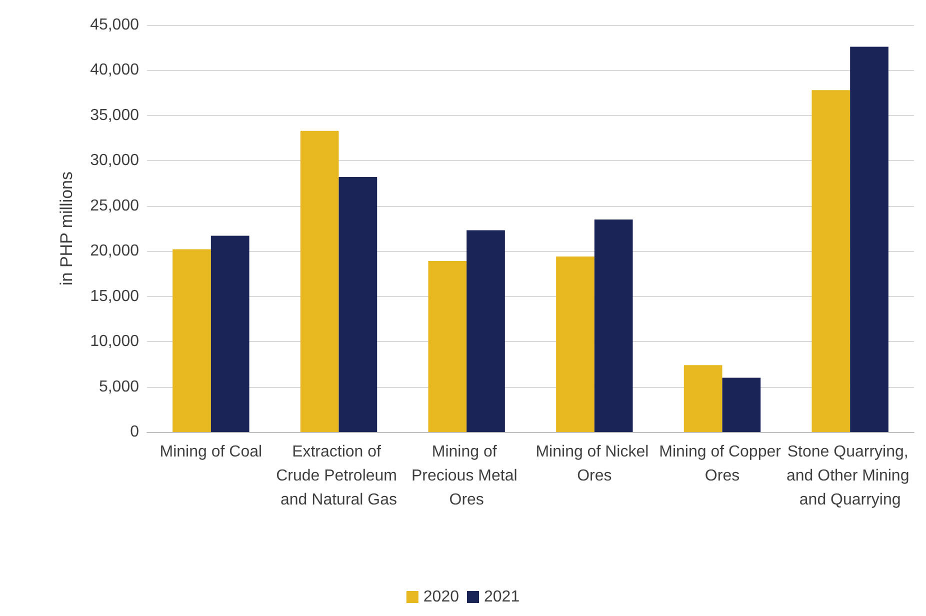 This screenshot has width=926, height=616. What do you see at coordinates (115, 115) in the screenshot?
I see `y-tick-label: 35,000` at bounding box center [115, 115].